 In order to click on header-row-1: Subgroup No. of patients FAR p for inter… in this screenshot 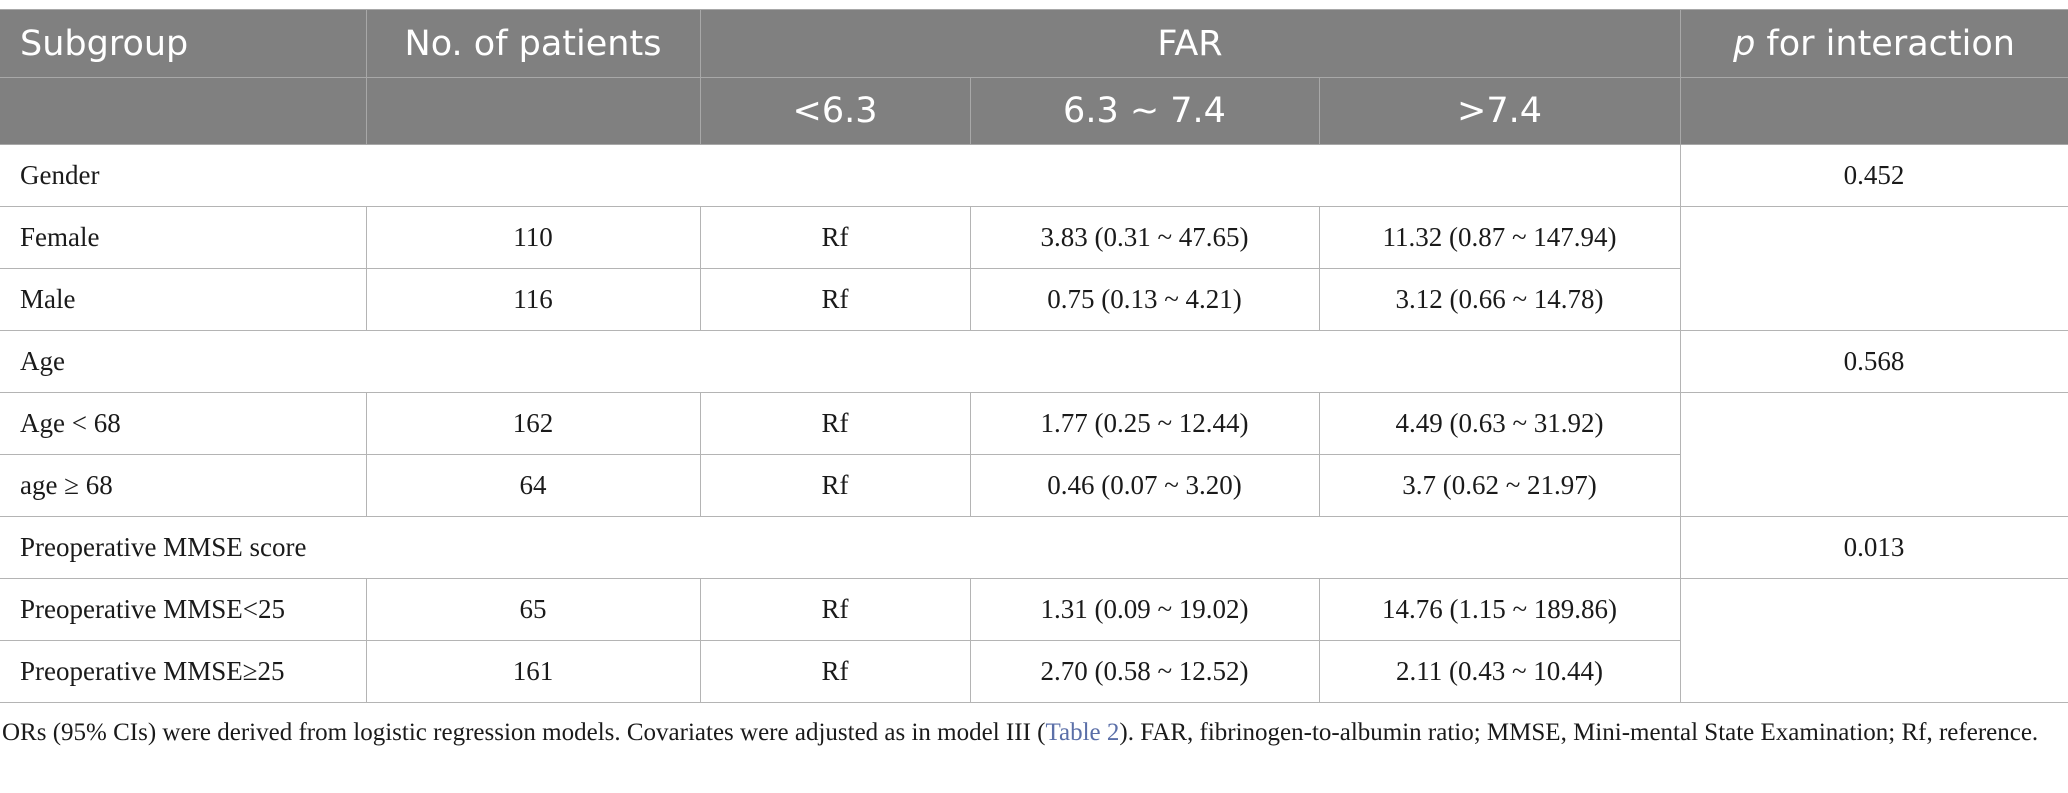, I will do `click(1034, 43)`.